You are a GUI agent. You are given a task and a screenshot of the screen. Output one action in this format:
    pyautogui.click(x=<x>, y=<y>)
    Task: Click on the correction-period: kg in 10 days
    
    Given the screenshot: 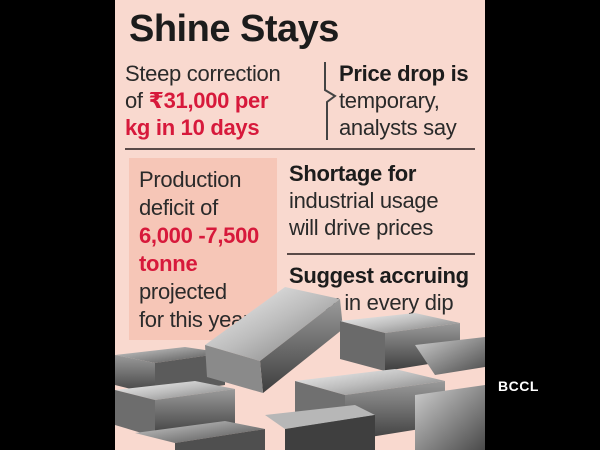 What is the action you would take?
    pyautogui.click(x=192, y=127)
    